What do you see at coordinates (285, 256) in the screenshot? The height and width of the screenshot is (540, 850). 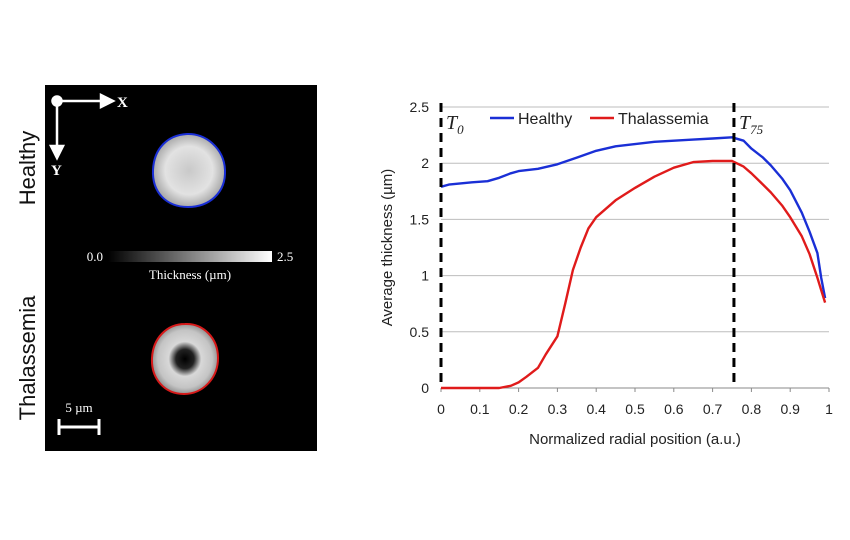 I see `colorbar-max: 2.5` at bounding box center [285, 256].